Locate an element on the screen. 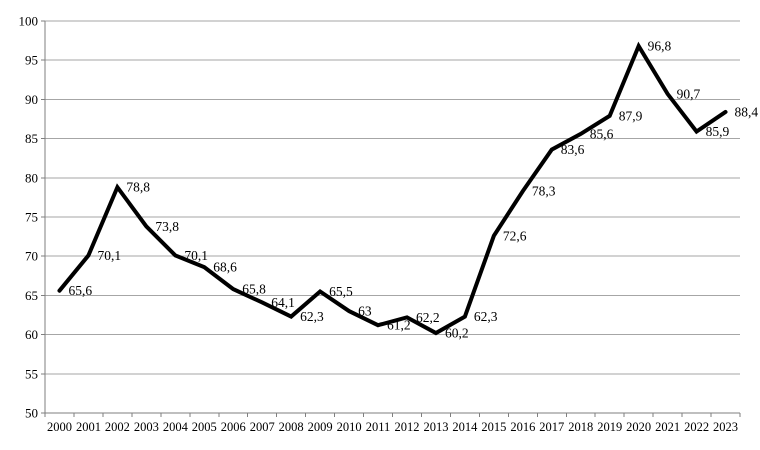 The height and width of the screenshot is (450, 760). data-point-label: 78,8 is located at coordinates (138, 187).